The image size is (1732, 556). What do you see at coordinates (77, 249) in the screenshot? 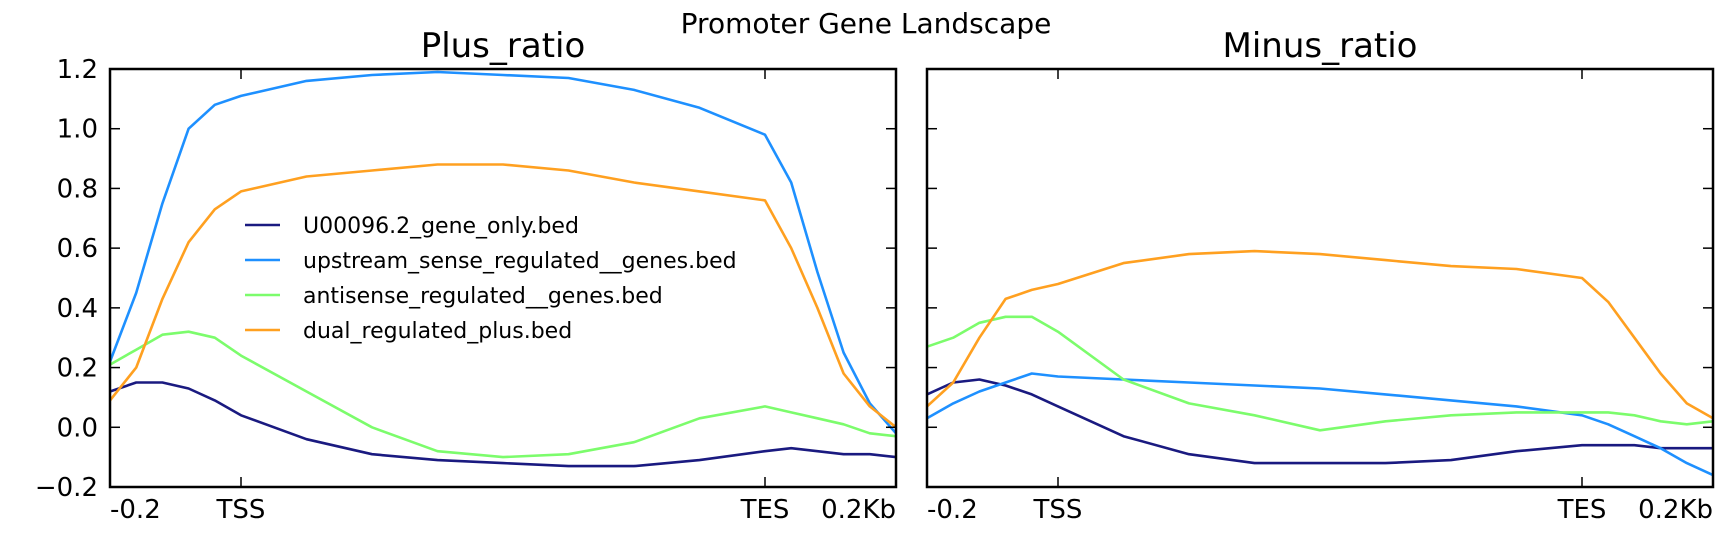
I see `y-tick-label: 0.6` at bounding box center [77, 249].